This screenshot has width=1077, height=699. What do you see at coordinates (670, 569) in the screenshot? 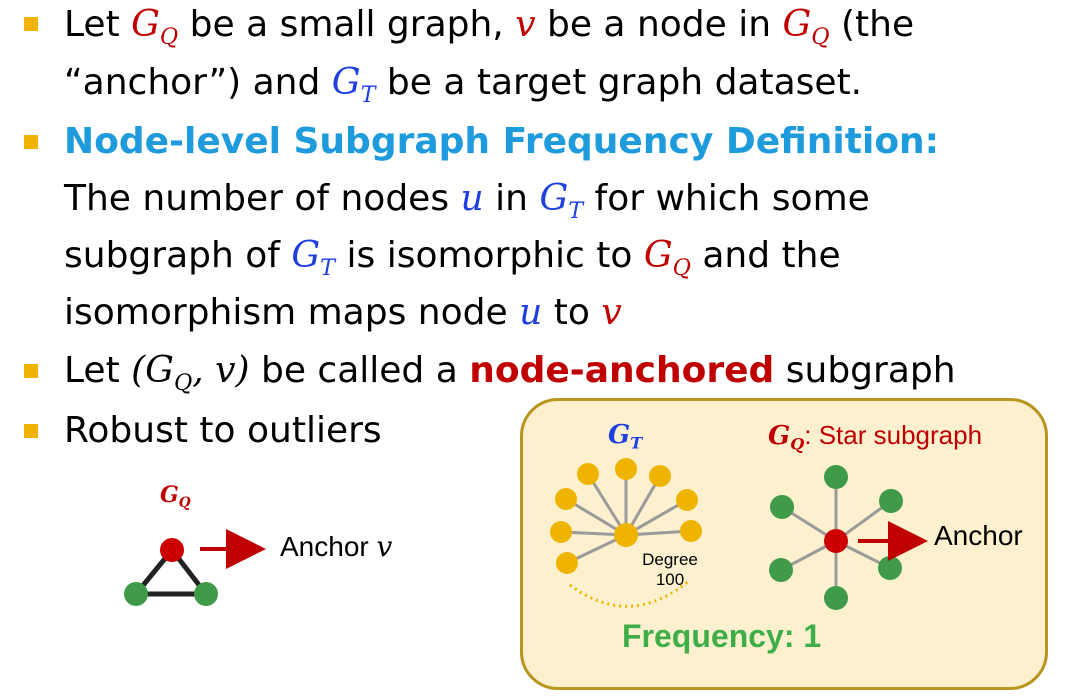
I see `degree-label: Degree 100` at bounding box center [670, 569].